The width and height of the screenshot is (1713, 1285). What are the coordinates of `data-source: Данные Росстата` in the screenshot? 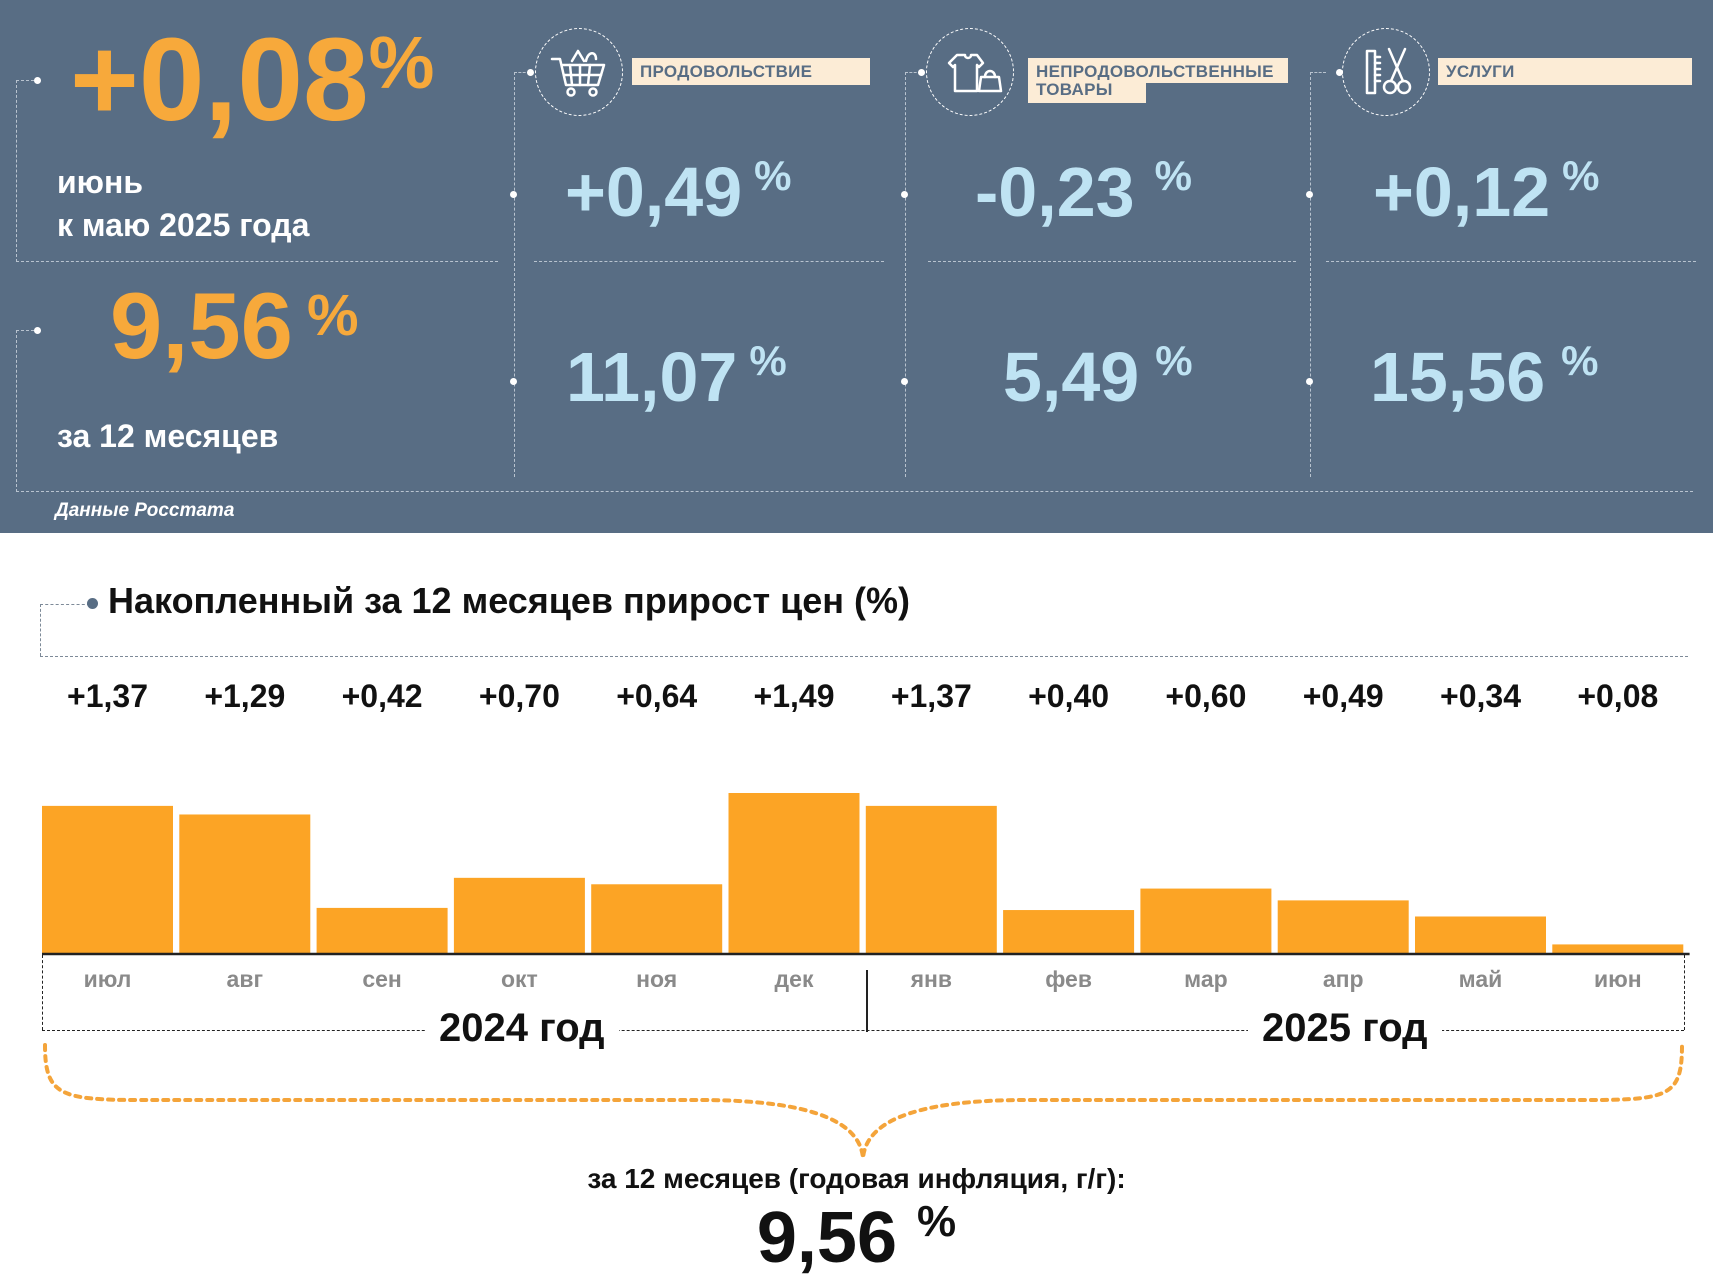 It's located at (145, 510).